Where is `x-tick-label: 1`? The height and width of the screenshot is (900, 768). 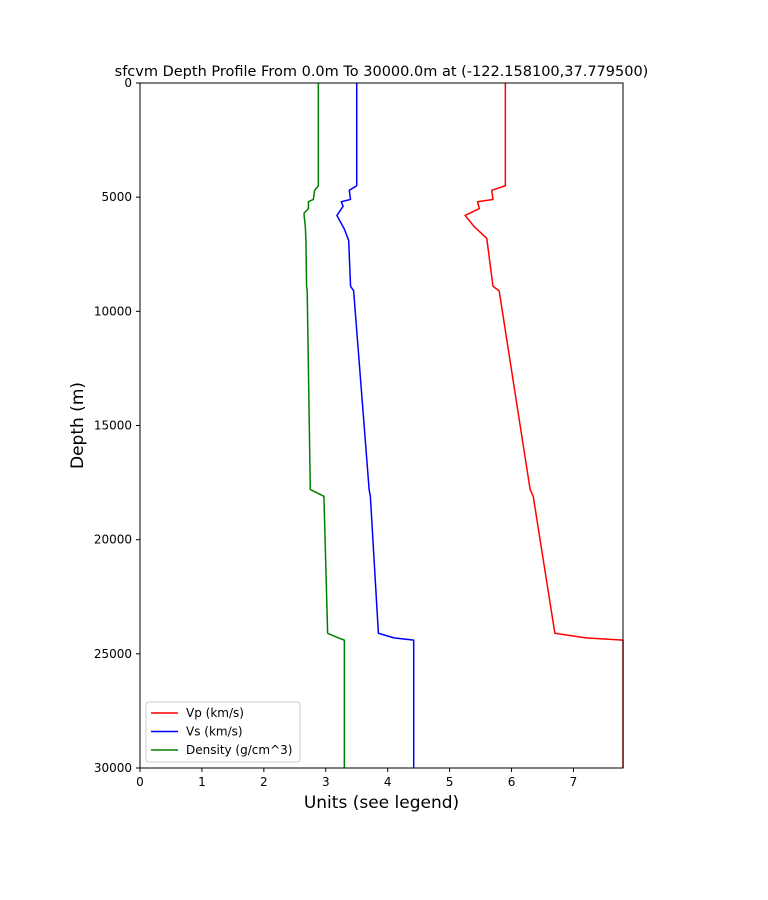 x-tick-label: 1 is located at coordinates (202, 782).